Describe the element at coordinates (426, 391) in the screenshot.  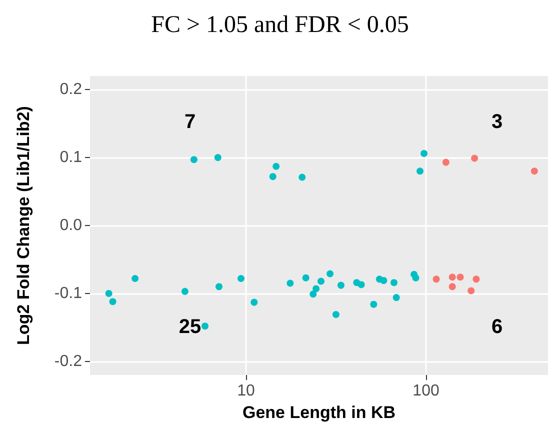
I see `x-tick-label: 100` at that location.